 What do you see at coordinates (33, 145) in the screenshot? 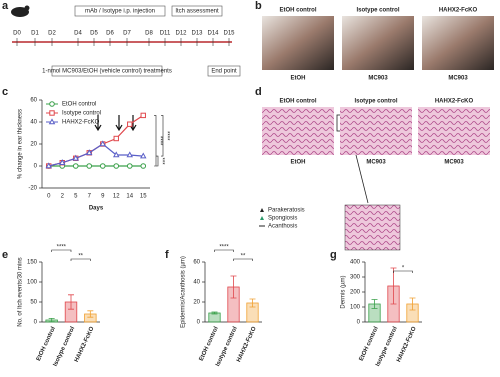
I see `y-tick-label: 20` at bounding box center [33, 145].